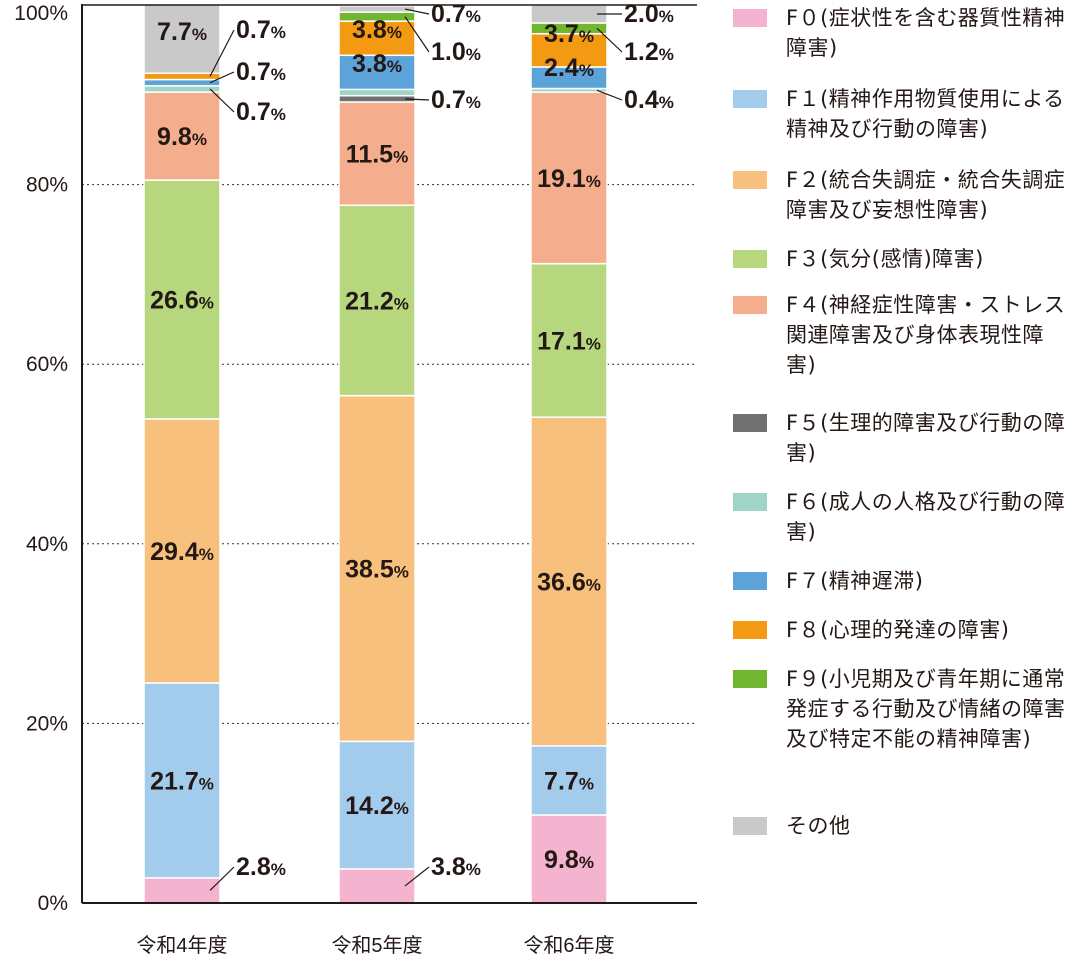 The height and width of the screenshot is (962, 1077). Describe the element at coordinates (261, 867) in the screenshot. I see `data-label: 2.8%` at that location.